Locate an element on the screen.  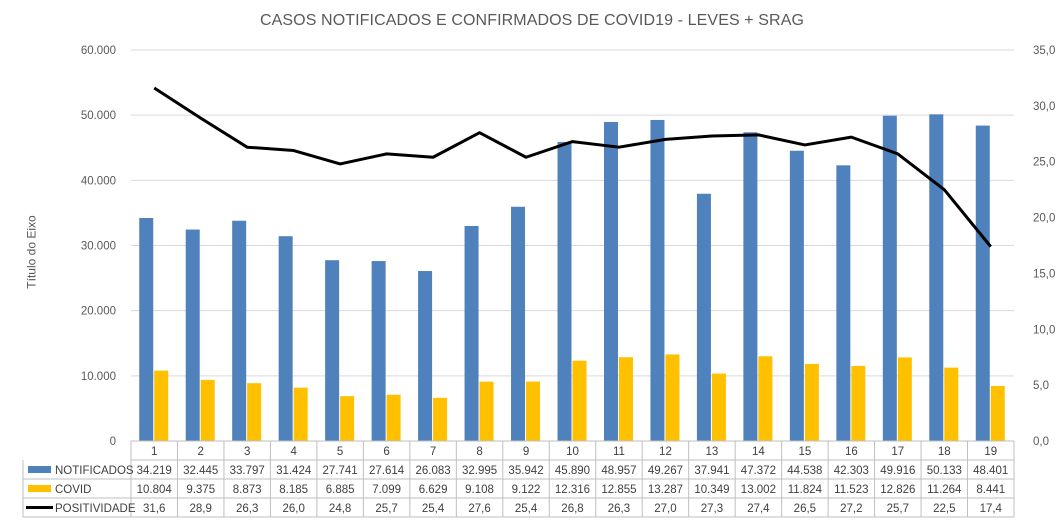
x-tick-label: 6 is located at coordinates (386, 452).